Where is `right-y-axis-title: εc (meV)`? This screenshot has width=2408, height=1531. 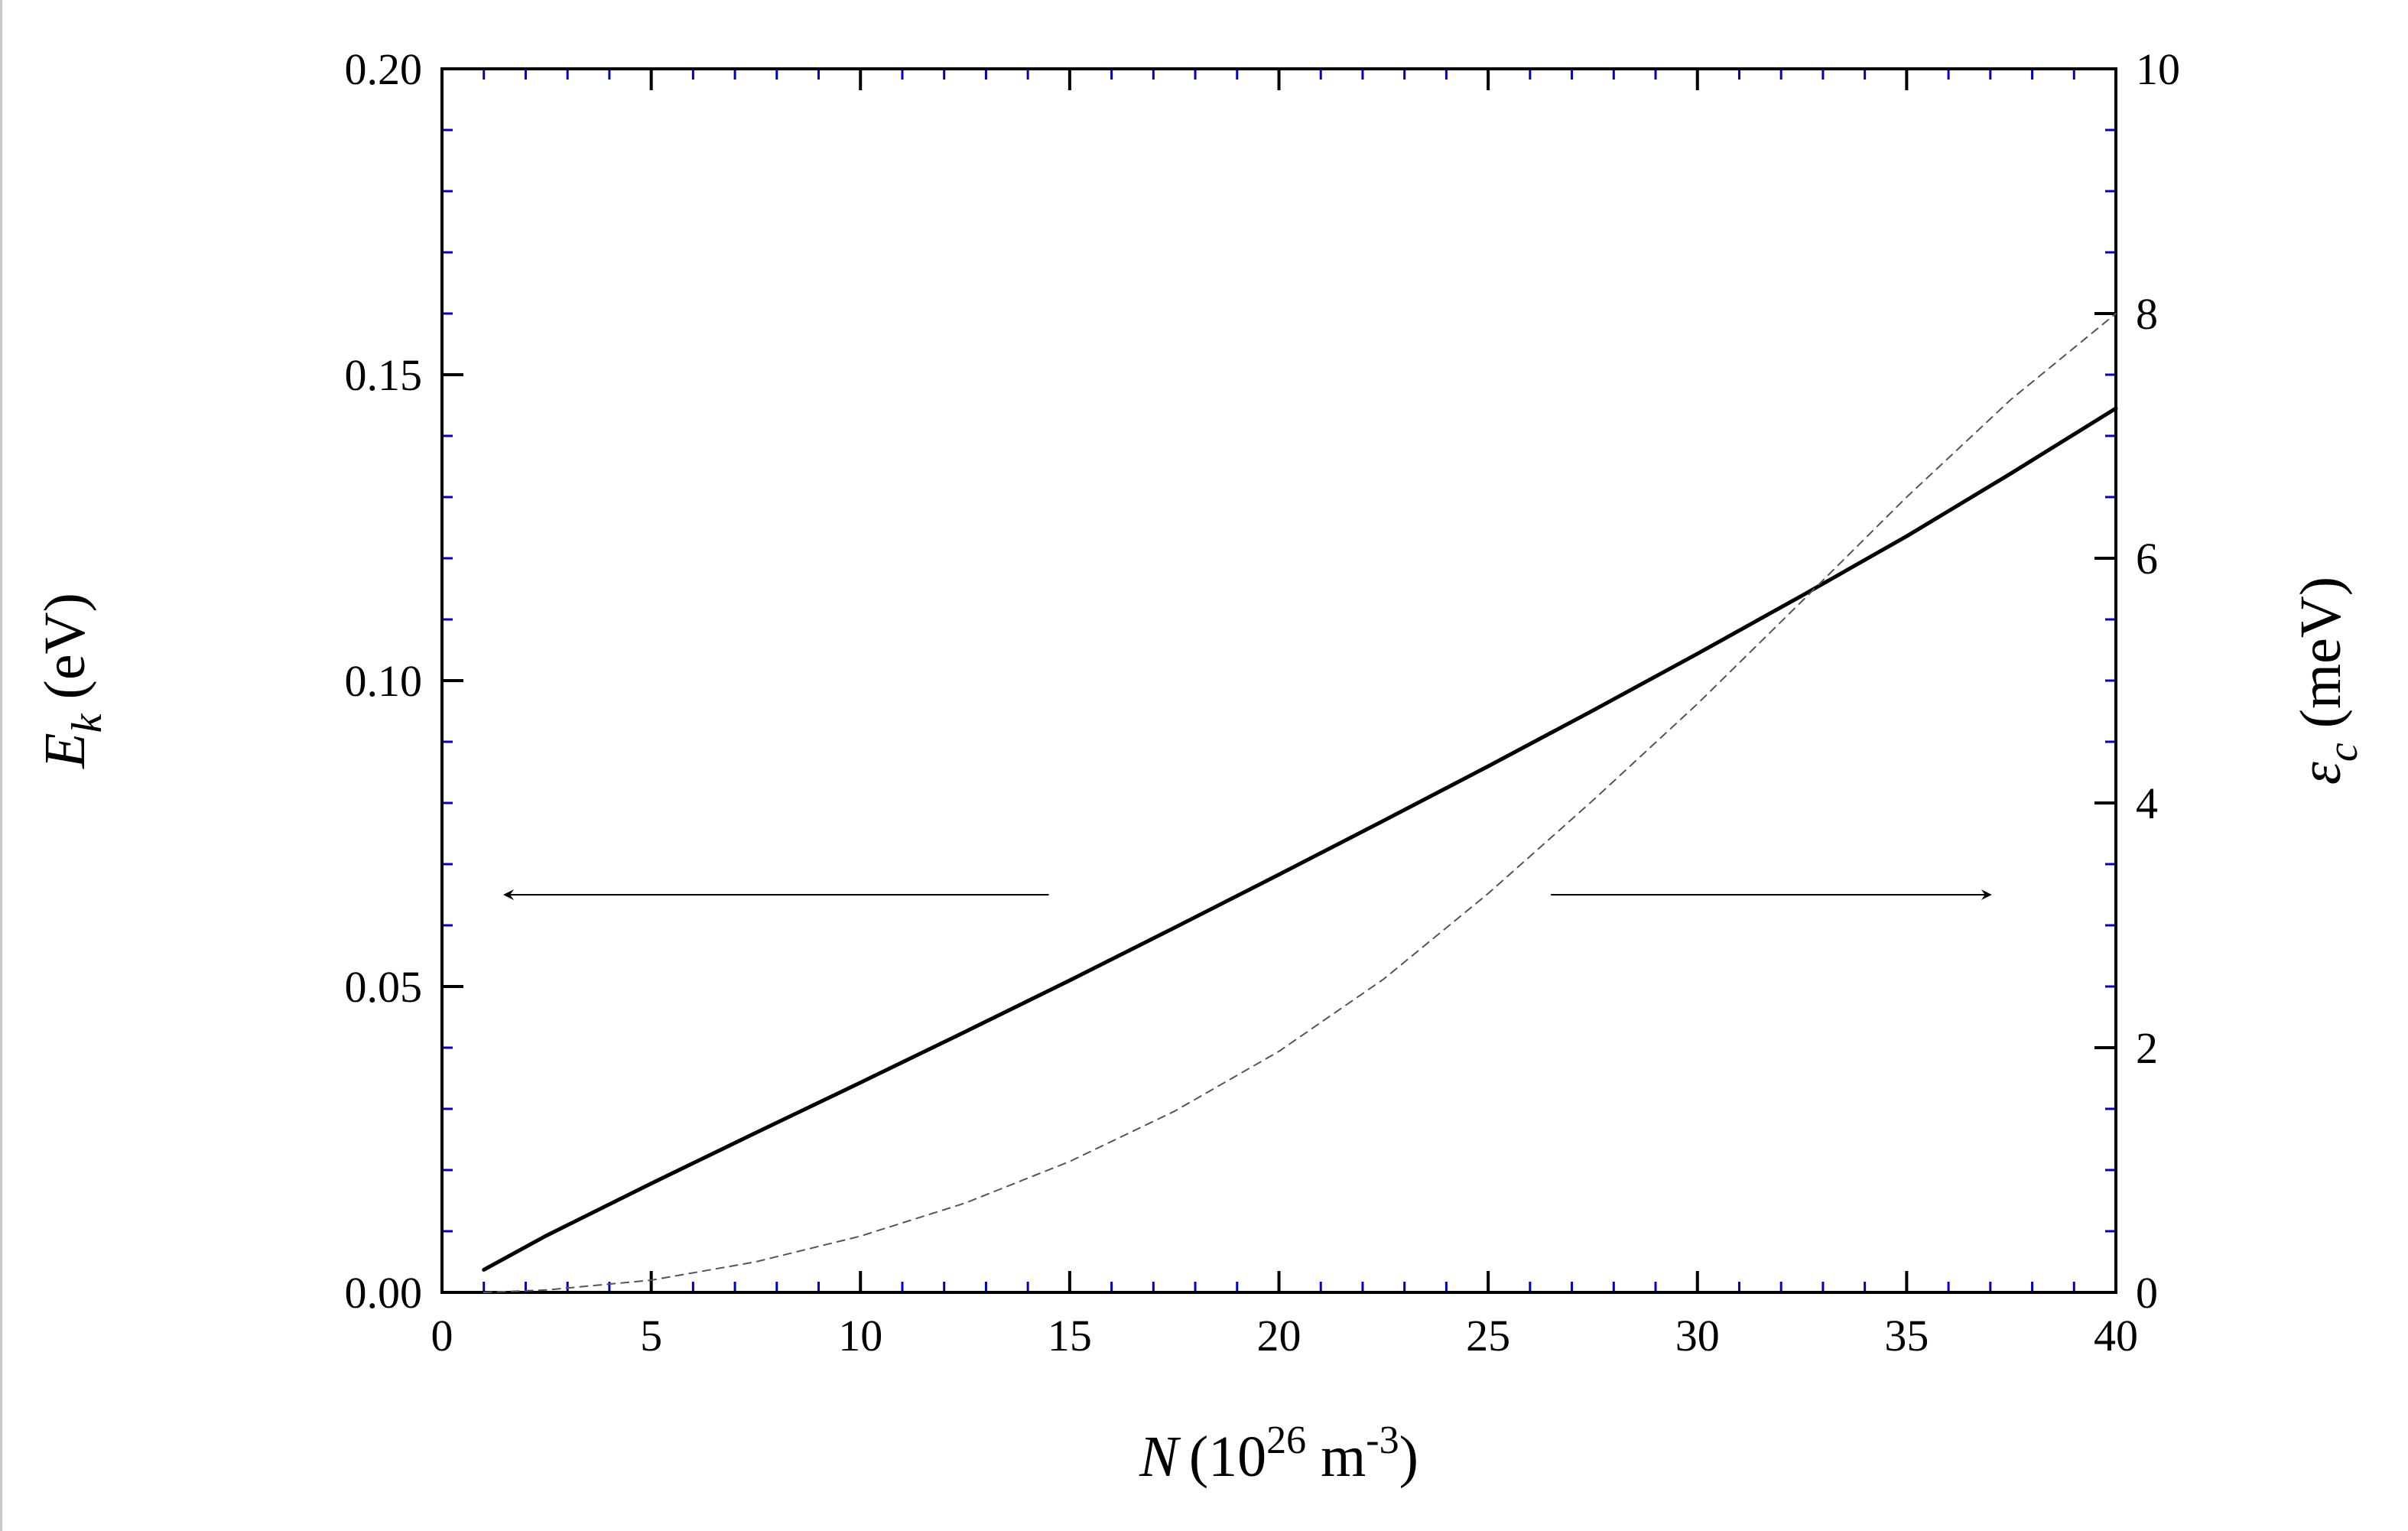
right-y-axis-title: εc (meV) is located at coordinates (2328, 681).